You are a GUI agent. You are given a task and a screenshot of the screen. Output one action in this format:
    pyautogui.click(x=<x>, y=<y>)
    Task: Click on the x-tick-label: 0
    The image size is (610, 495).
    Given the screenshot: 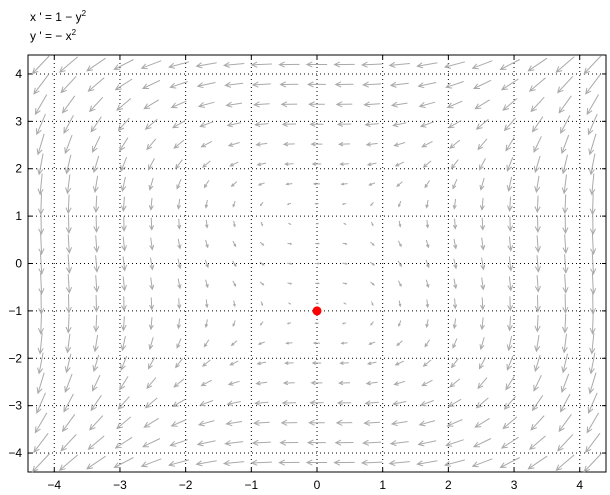 What is the action you would take?
    pyautogui.click(x=317, y=485)
    